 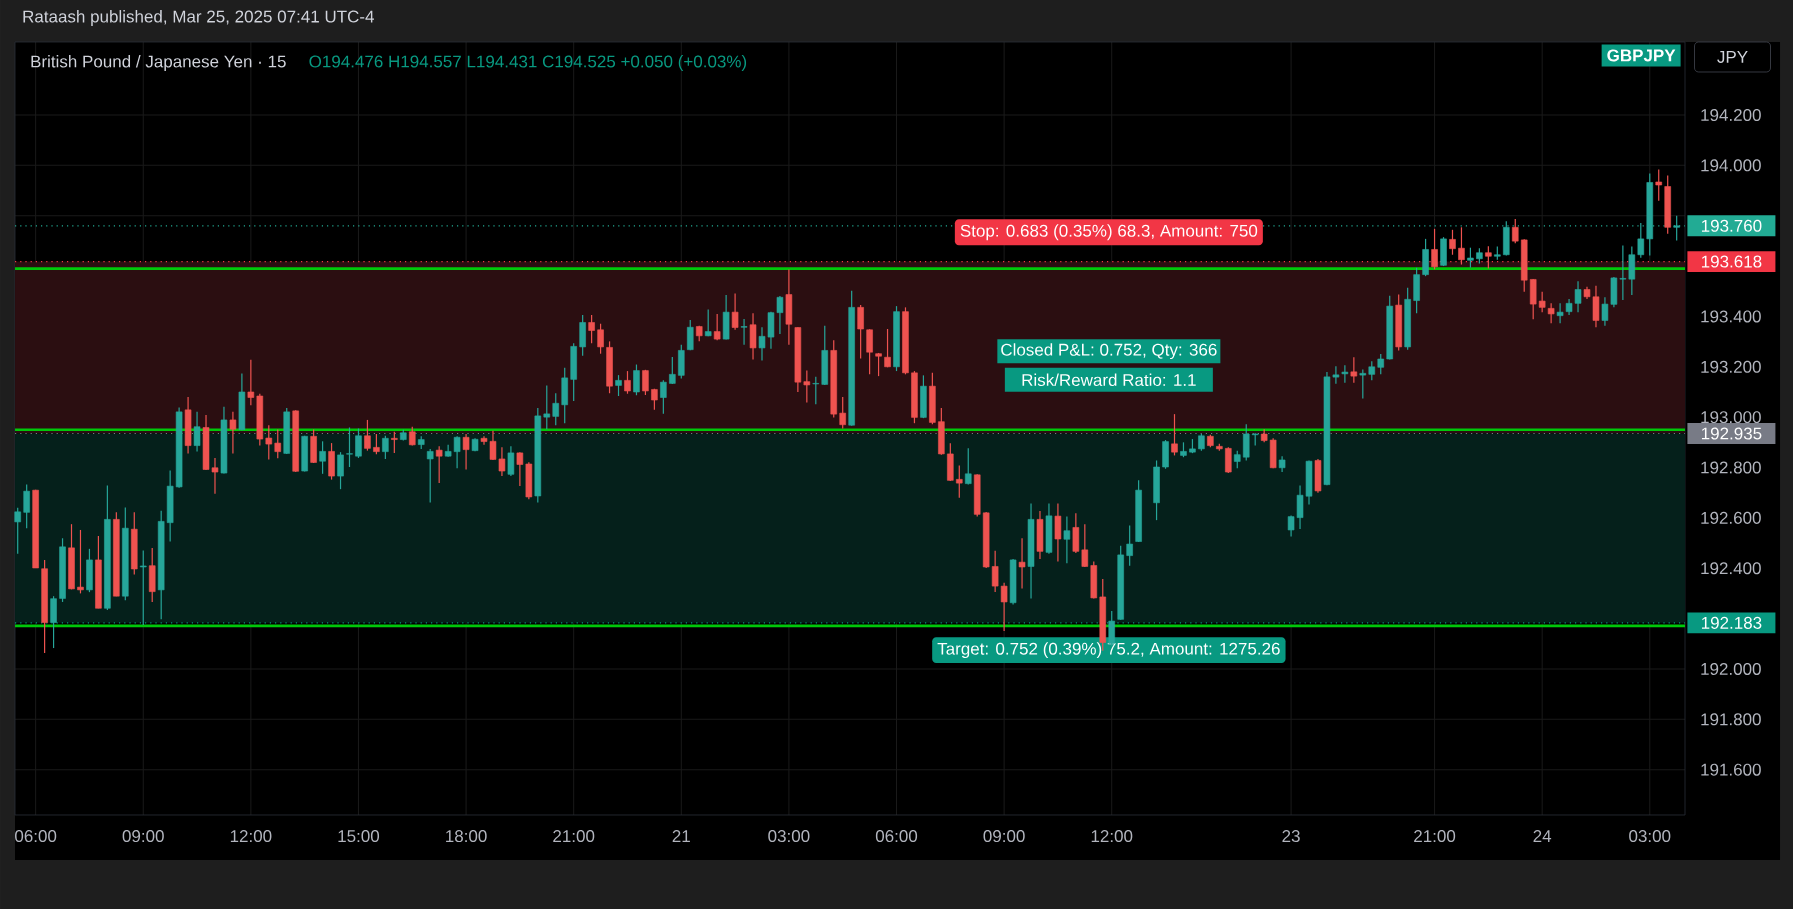 What do you see at coordinates (1731, 568) in the screenshot?
I see `y-tick-label: 192.400` at bounding box center [1731, 568].